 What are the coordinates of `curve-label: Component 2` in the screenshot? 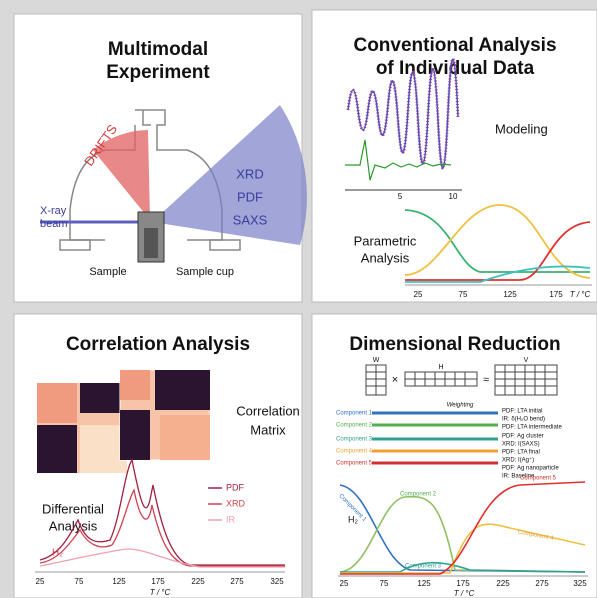 It's located at (418, 495).